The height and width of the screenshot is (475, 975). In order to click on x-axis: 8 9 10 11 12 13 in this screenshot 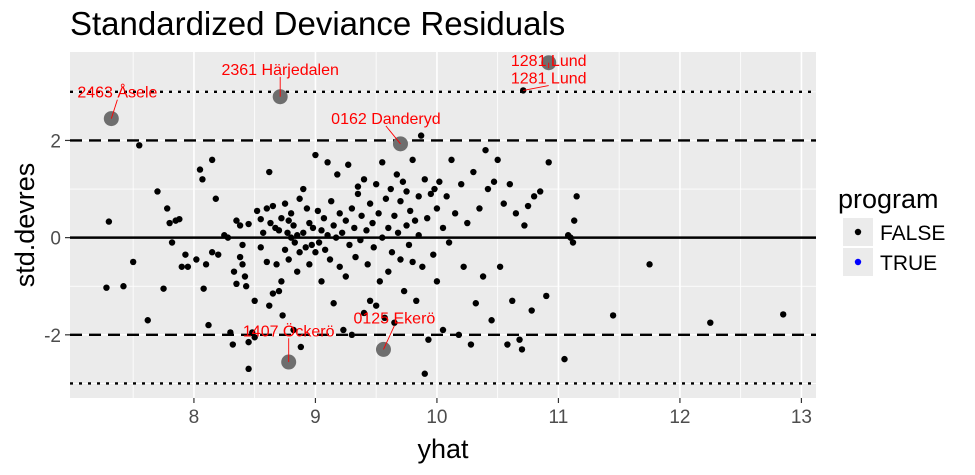, I will do `click(500, 413)`.